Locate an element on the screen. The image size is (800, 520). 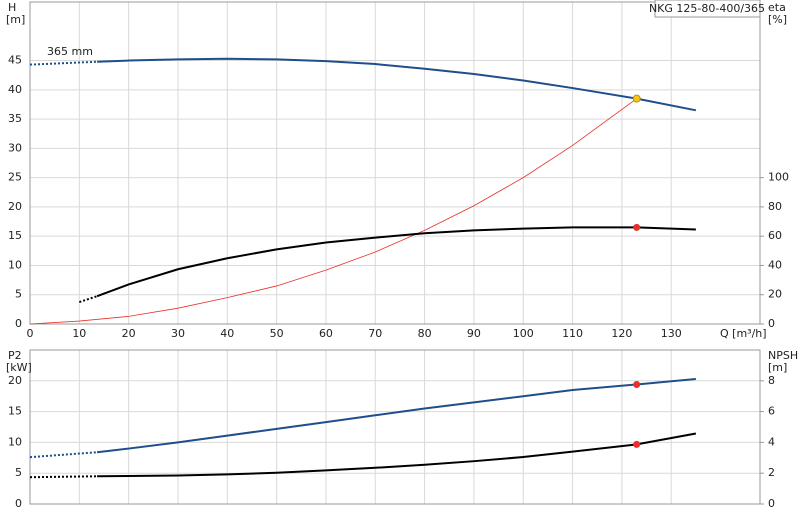
x-tick-label: 120 is located at coordinates (621, 333).